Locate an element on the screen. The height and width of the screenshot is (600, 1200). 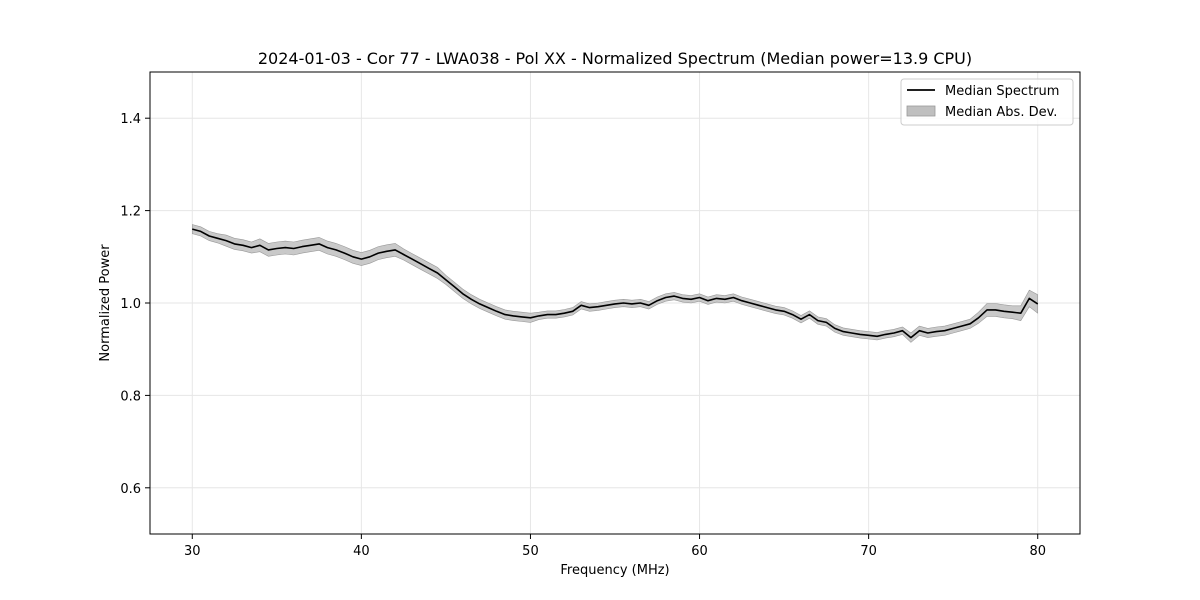
legend: Median Spectrum Median Abs. Dev. is located at coordinates (987, 102).